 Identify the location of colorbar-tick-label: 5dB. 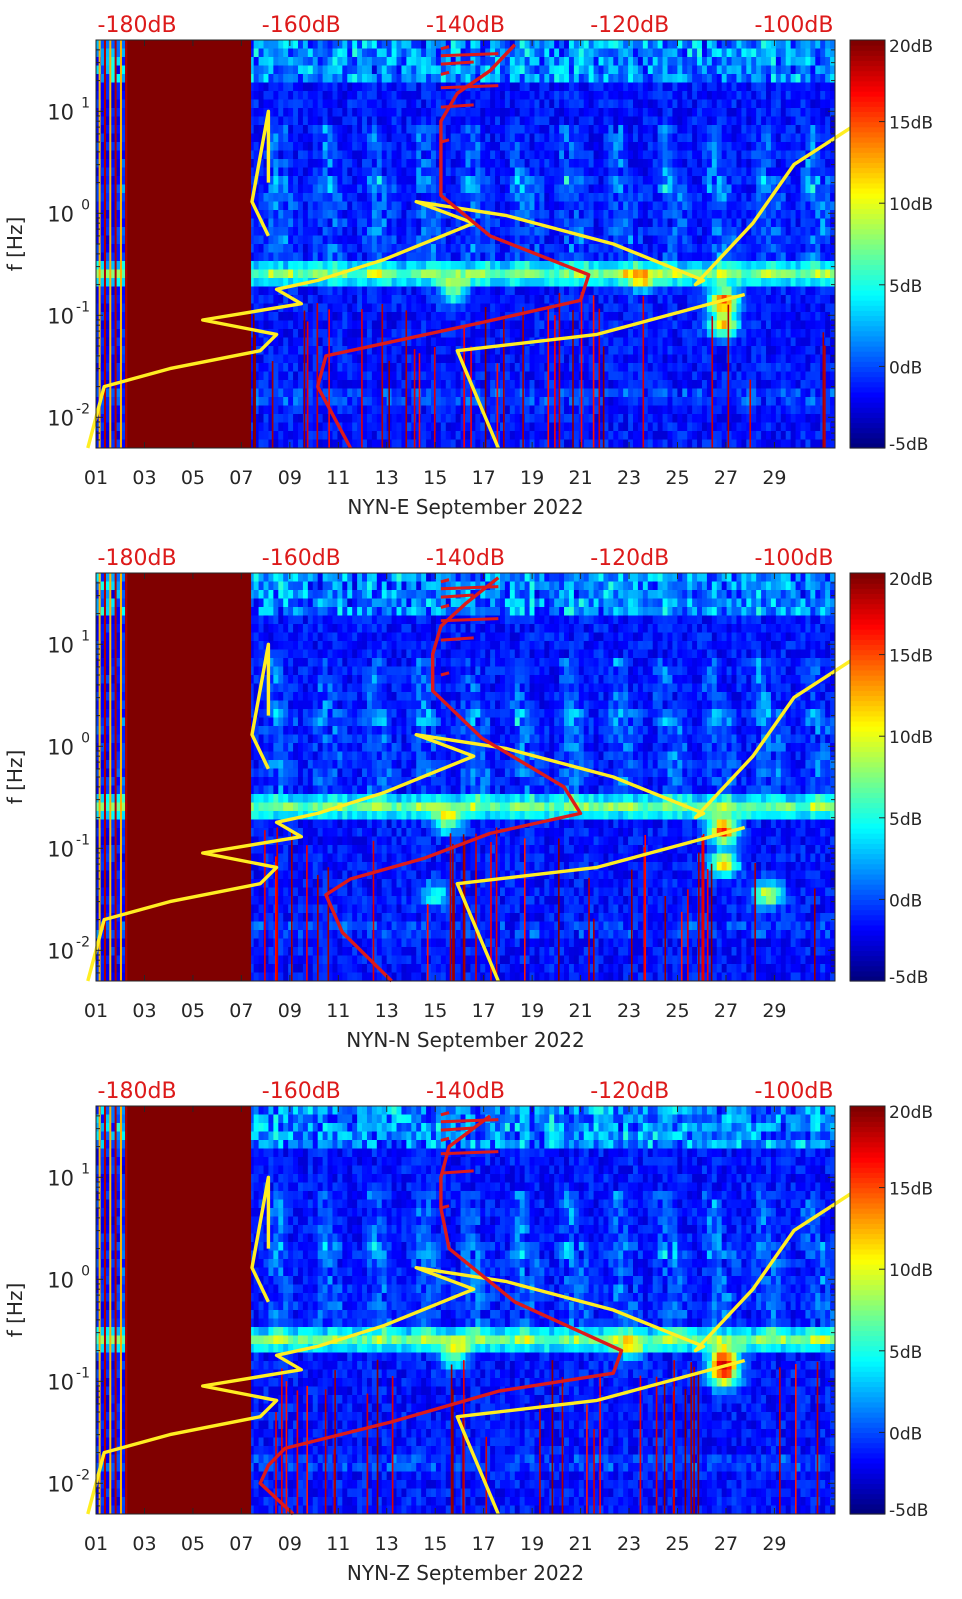
(905, 1353).